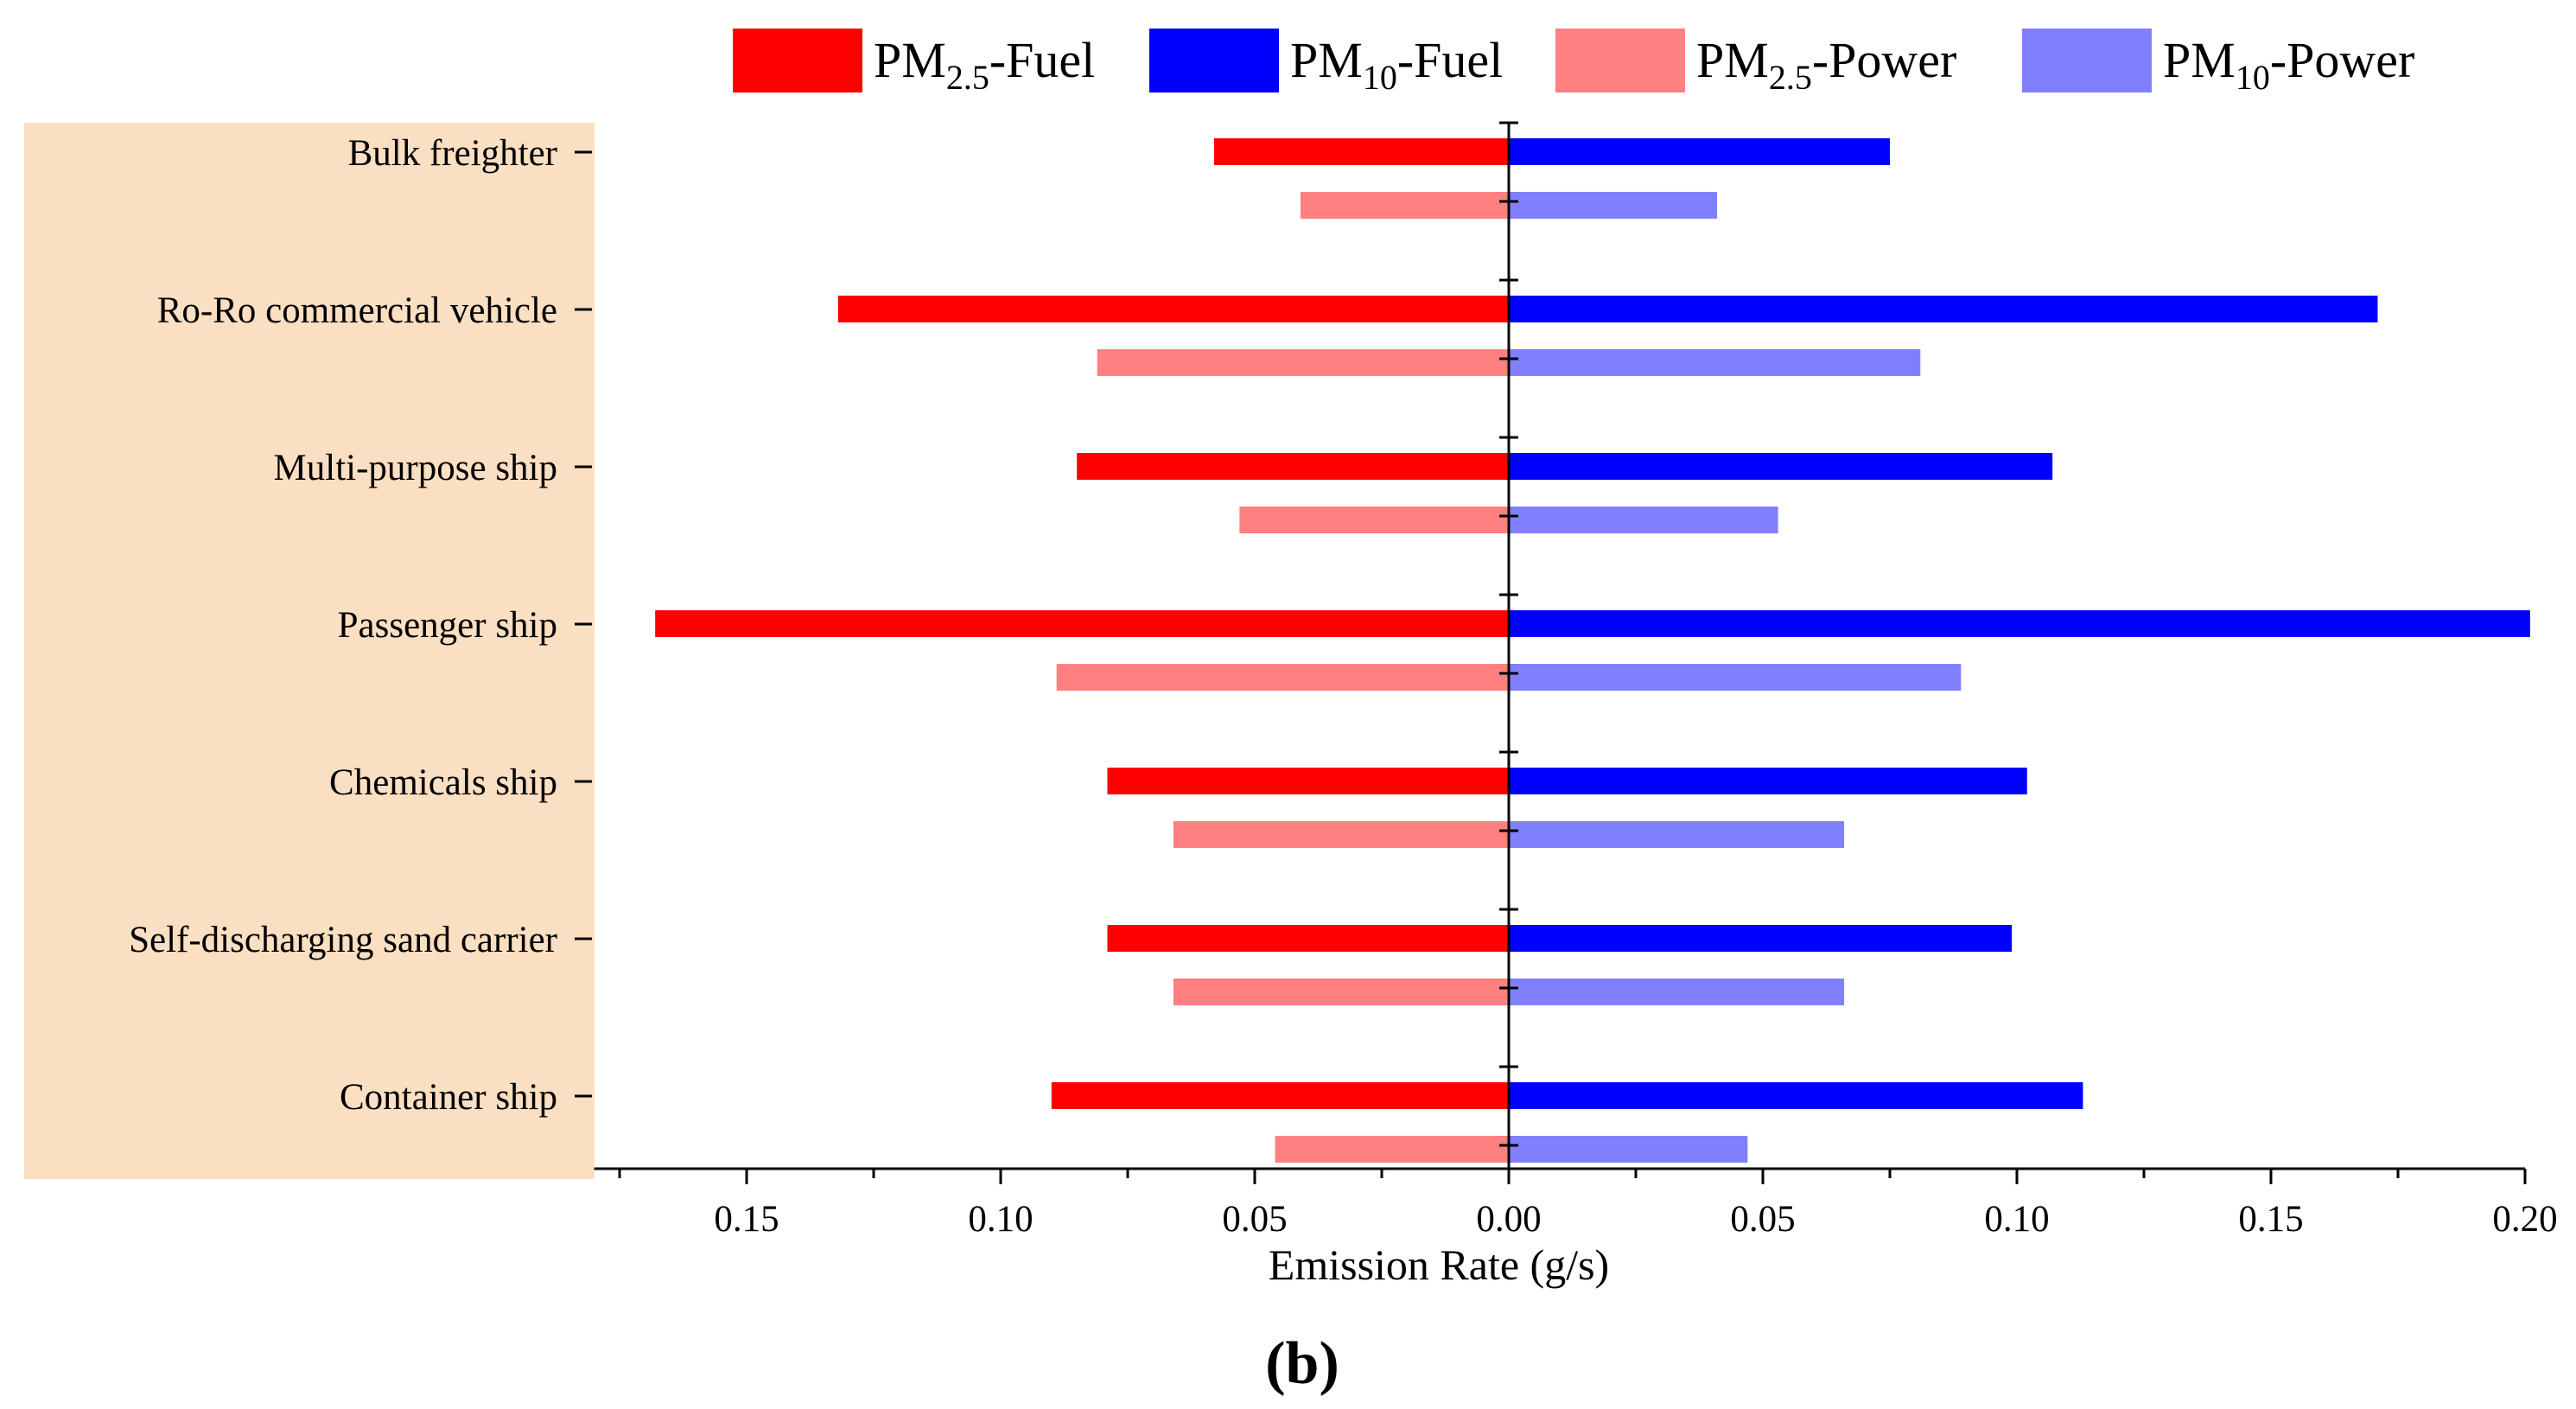 The image size is (2576, 1409). Describe the element at coordinates (1509, 1220) in the screenshot. I see `x-tick-label: 0.00` at that location.